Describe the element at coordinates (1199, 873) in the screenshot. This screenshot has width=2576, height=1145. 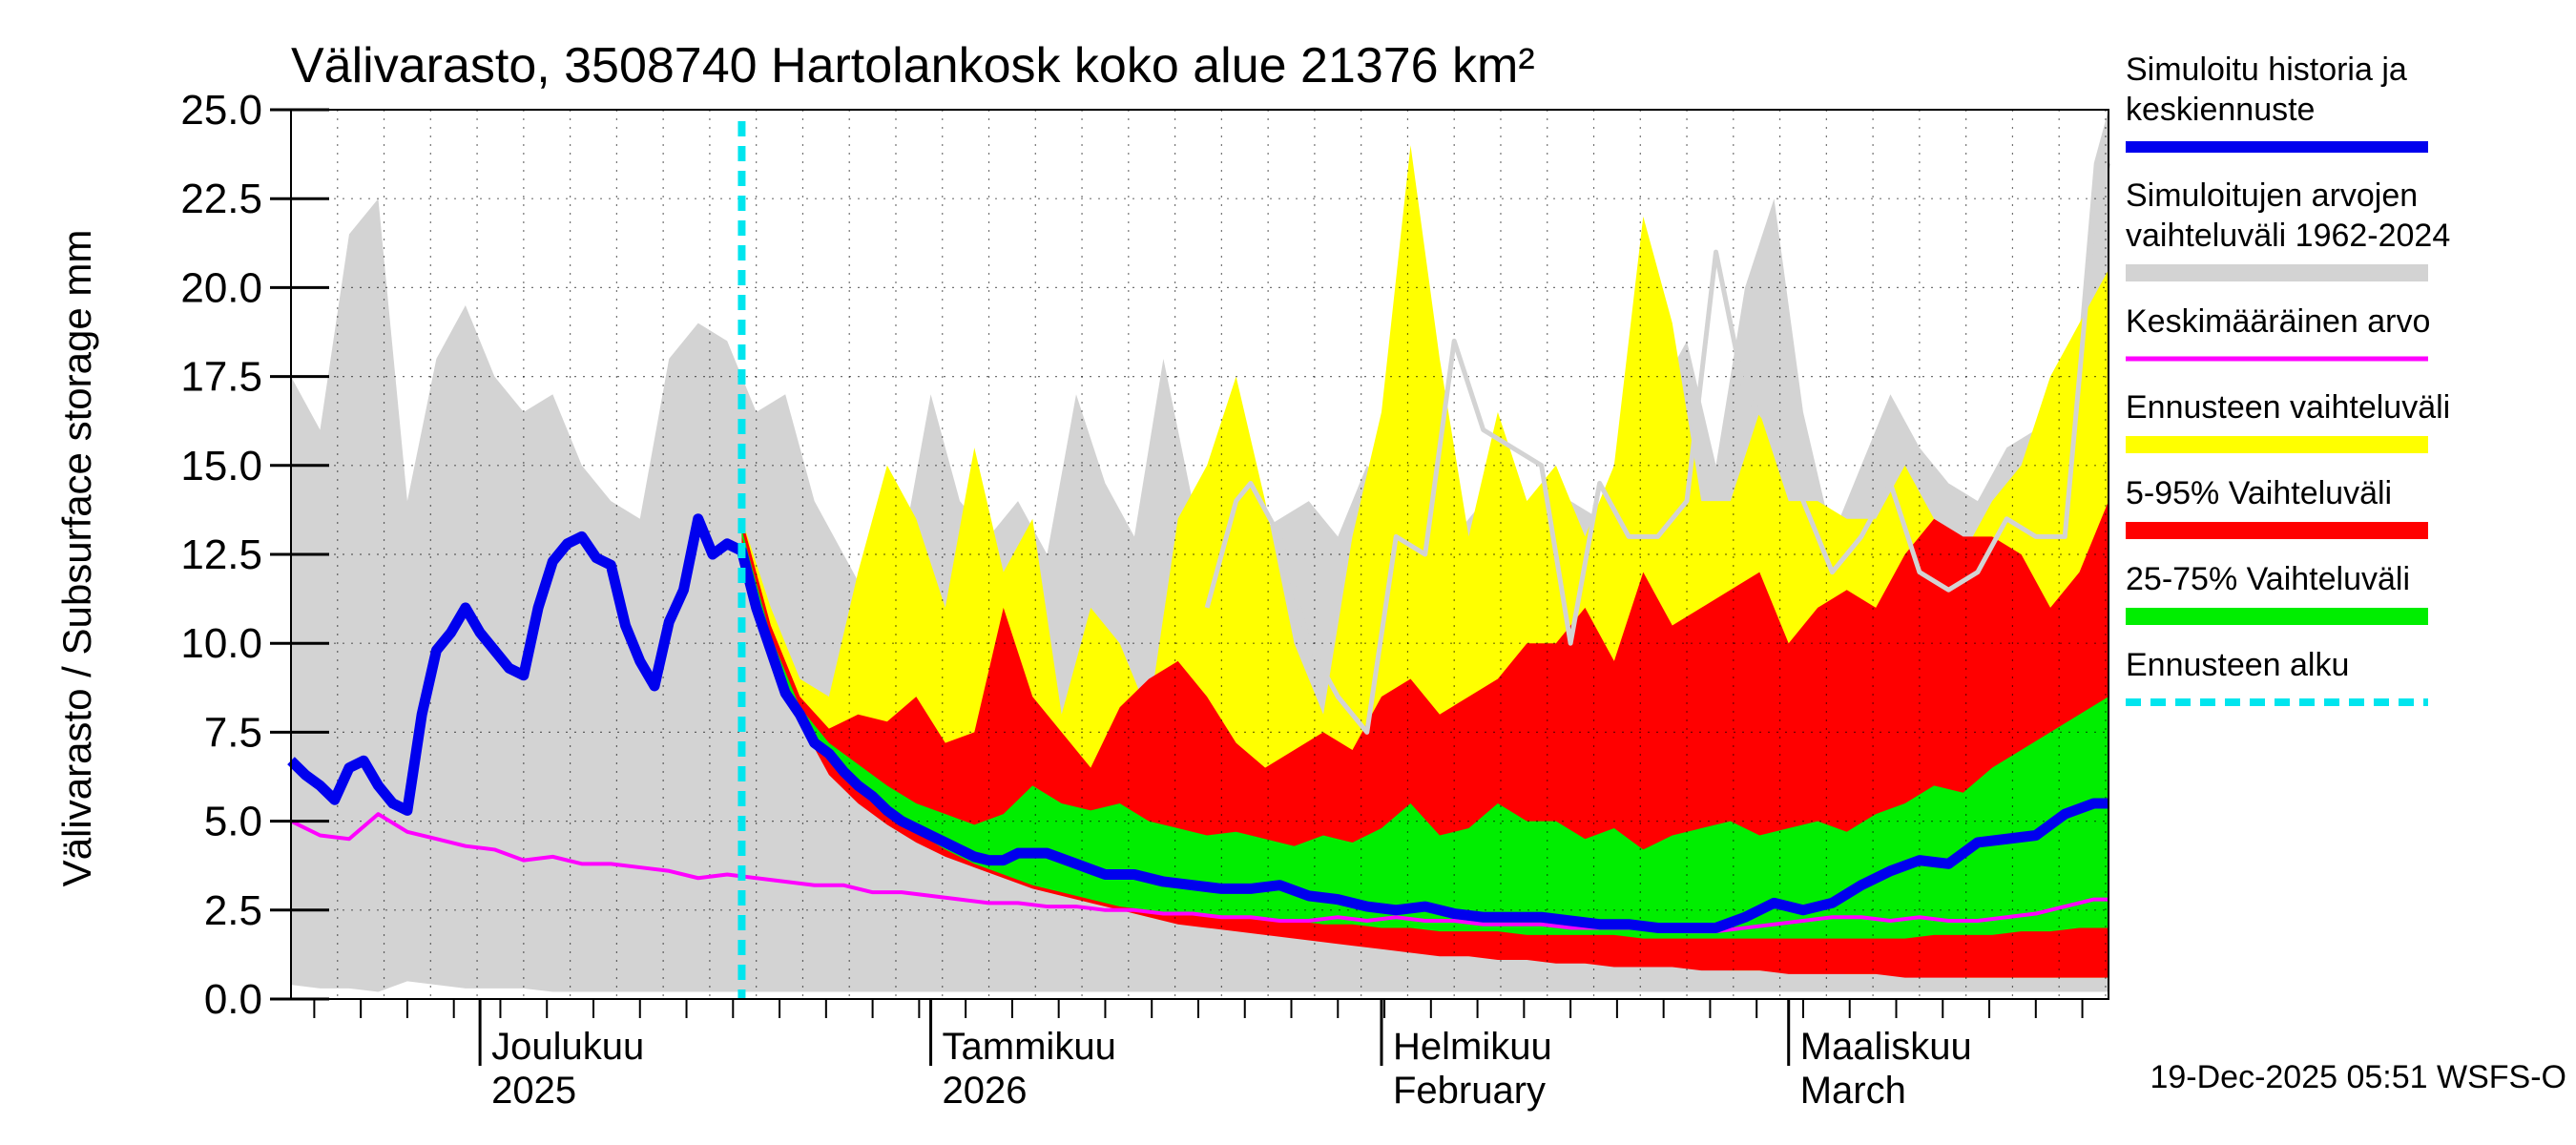
I see `line-keskim-r-inen-arvo` at that location.